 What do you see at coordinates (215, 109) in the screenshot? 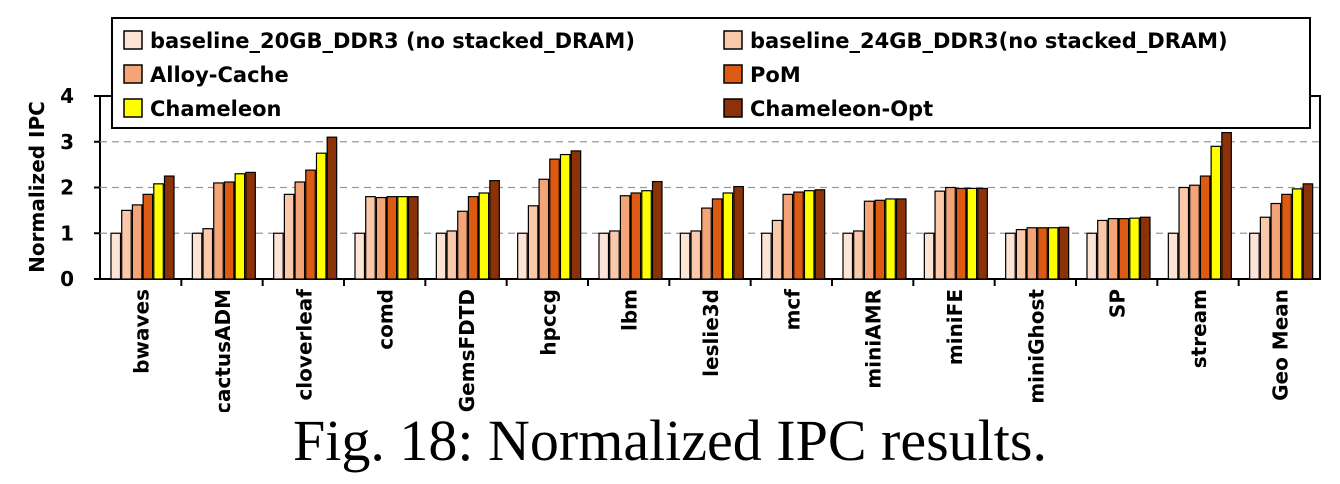
I see `legend-label: Chameleon` at bounding box center [215, 109].